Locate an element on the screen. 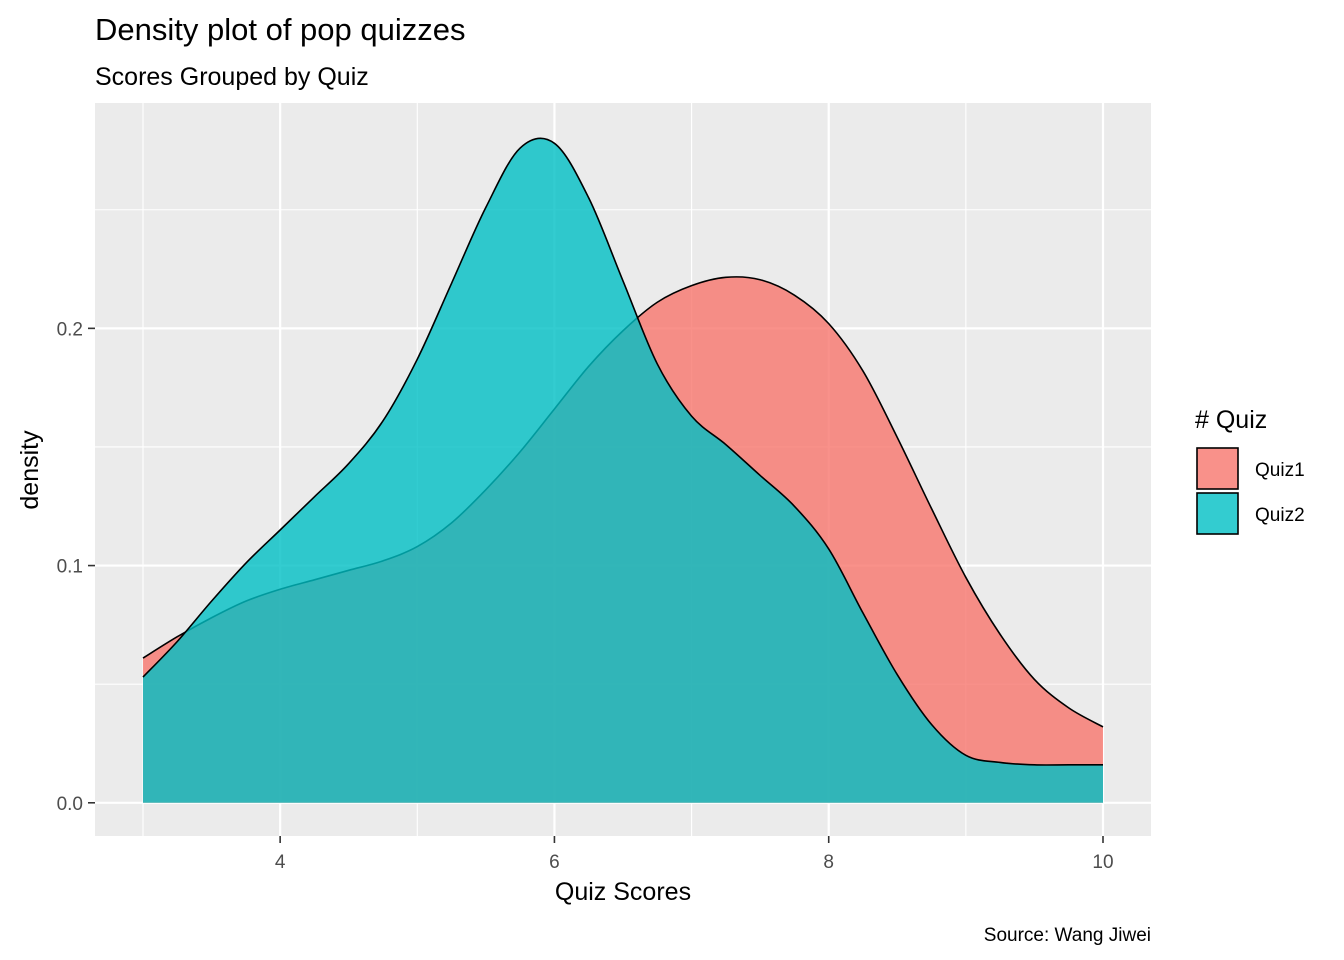 The width and height of the screenshot is (1344, 960). legend: # Quiz Quiz1 Quiz2 is located at coordinates (1250, 470).